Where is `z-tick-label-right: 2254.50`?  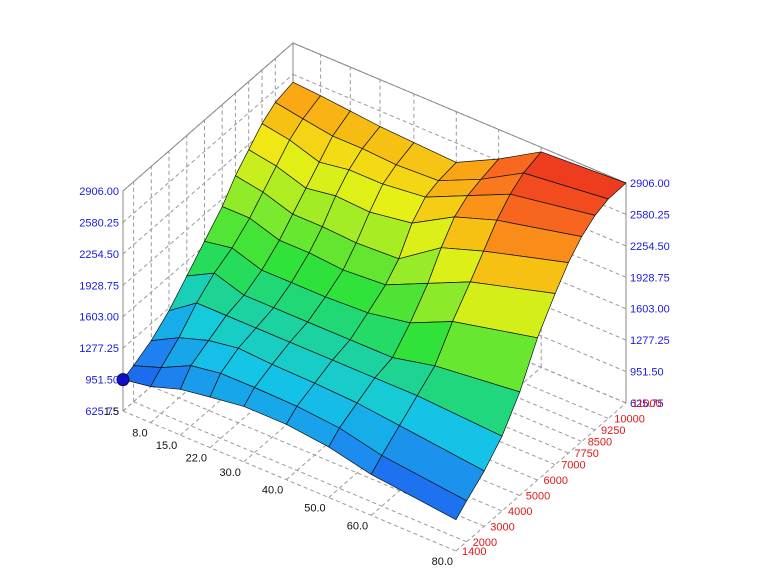
z-tick-label-right: 2254.50 is located at coordinates (650, 247).